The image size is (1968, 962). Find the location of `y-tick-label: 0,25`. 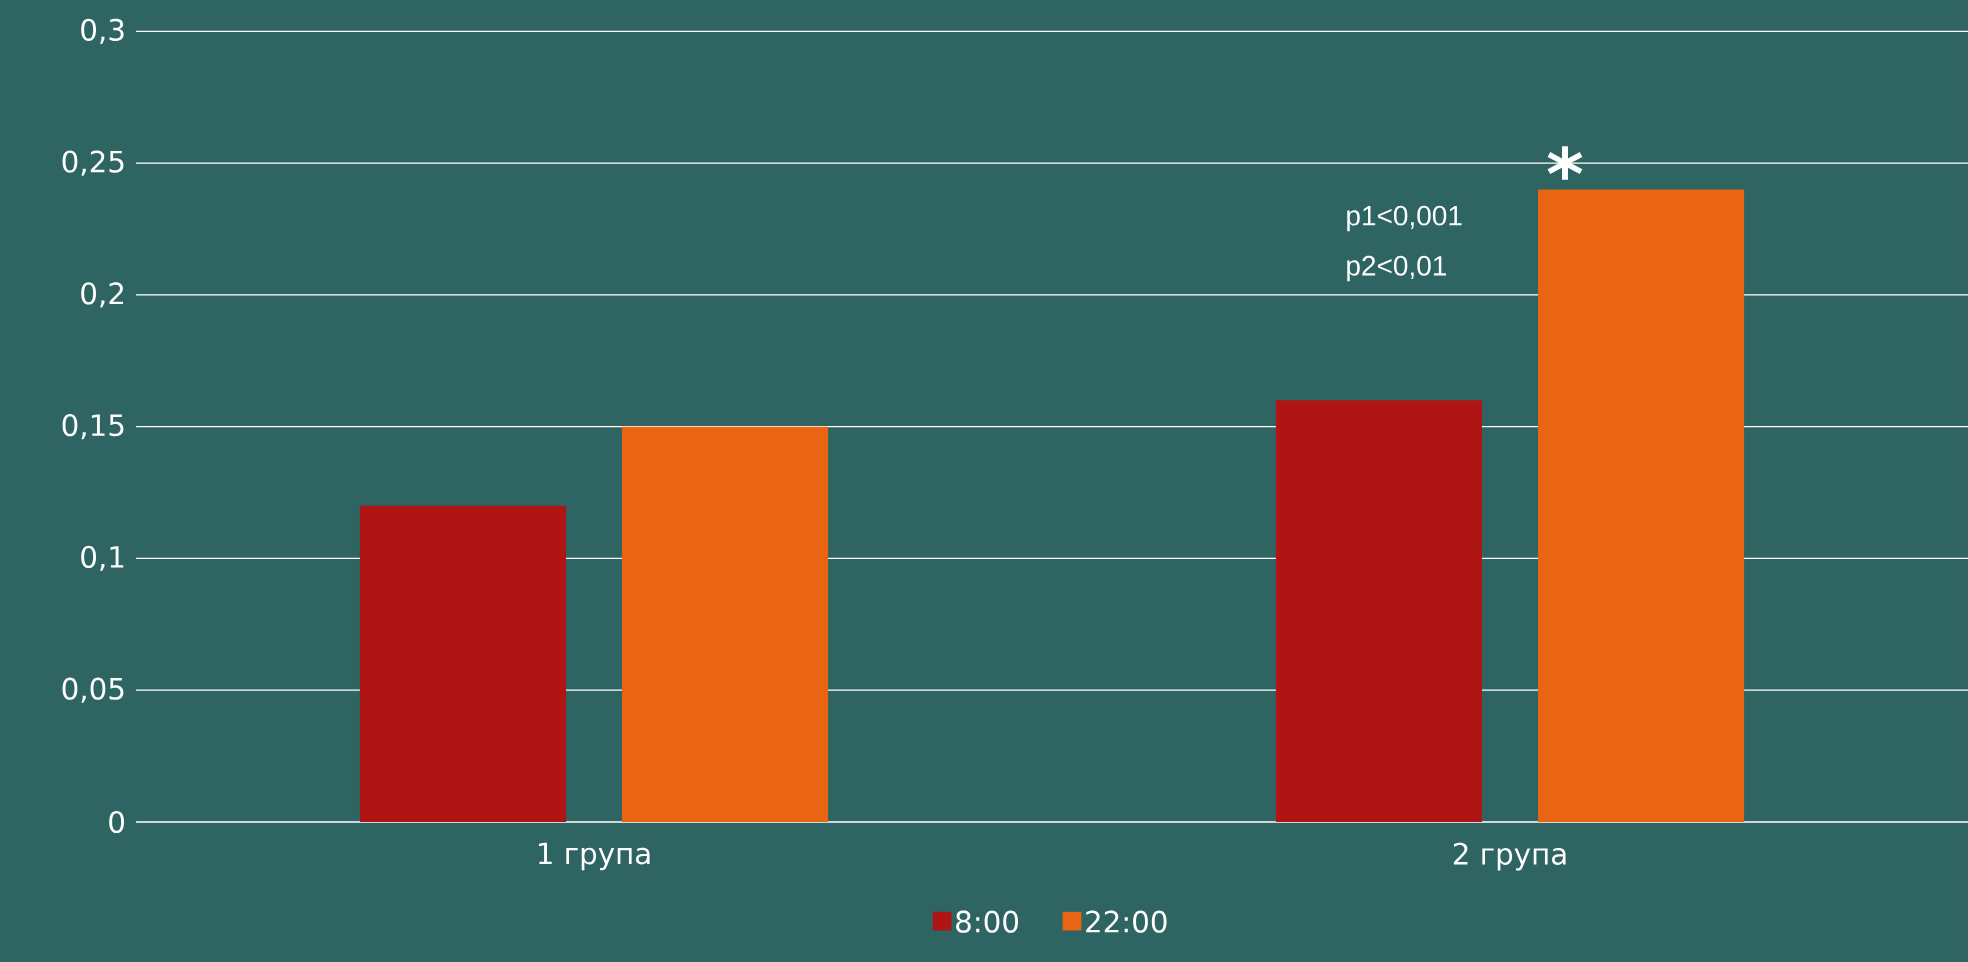

y-tick-label: 0,25 is located at coordinates (93, 163).